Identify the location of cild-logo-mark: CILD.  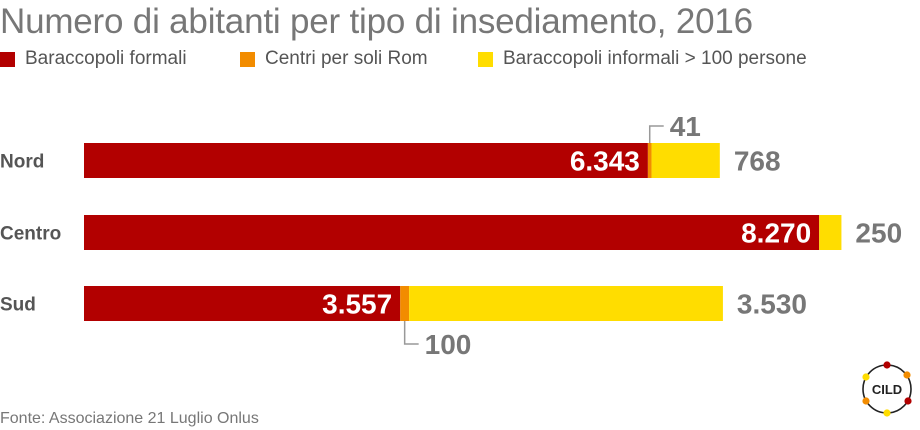
(887, 389).